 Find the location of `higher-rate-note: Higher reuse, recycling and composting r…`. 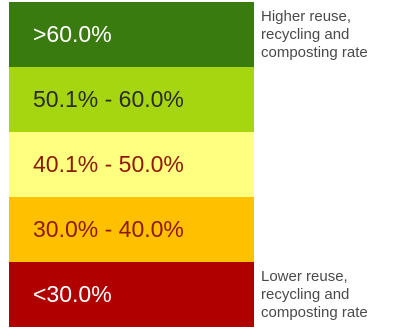

higher-rate-note: Higher reuse, recycling and composting r… is located at coordinates (314, 34).